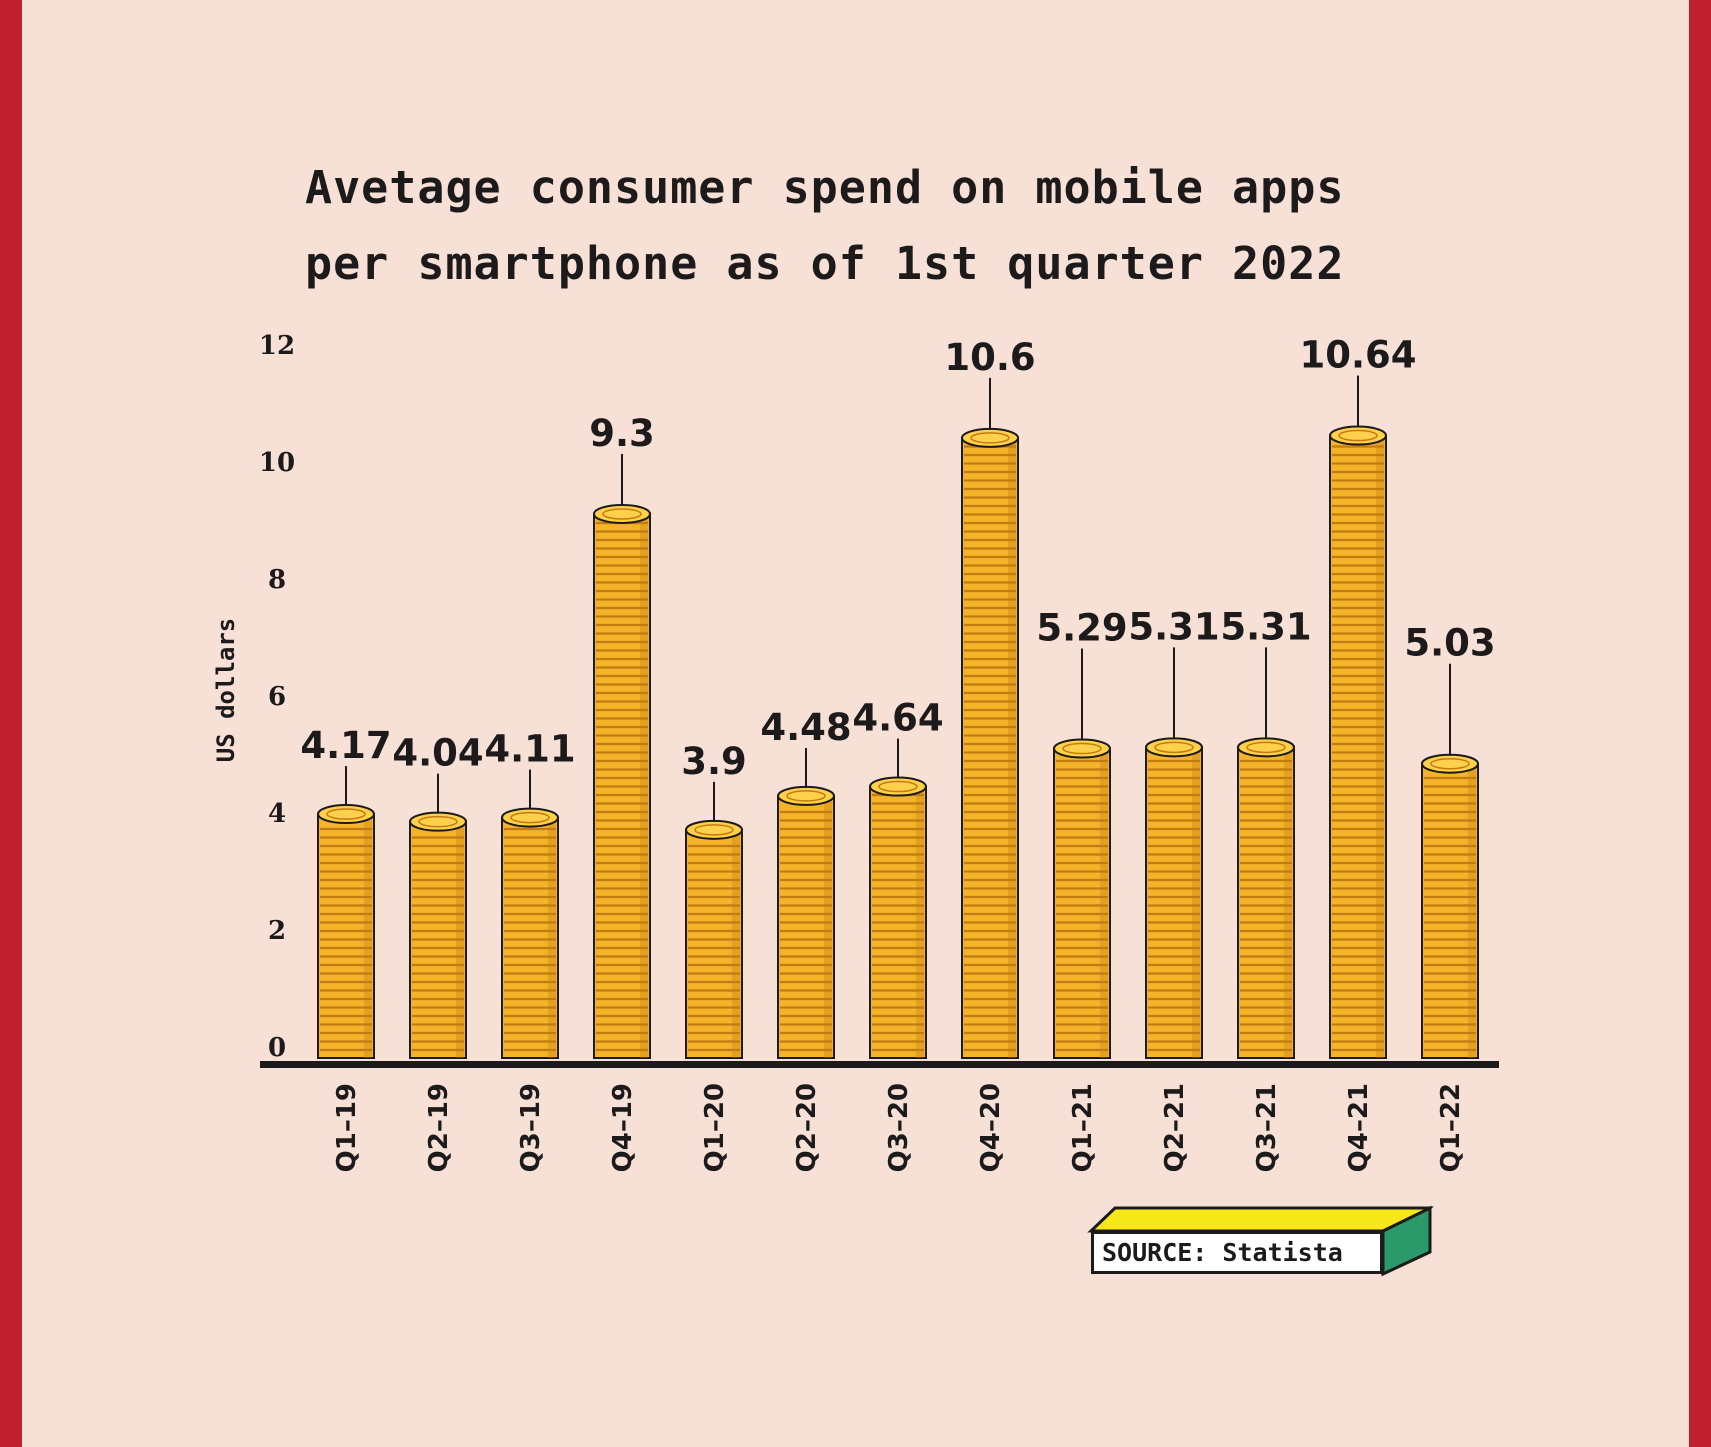 Image resolution: width=1711 pixels, height=1447 pixels. What do you see at coordinates (1359, 1127) in the screenshot?
I see `x-tick-label: Q4–21` at bounding box center [1359, 1127].